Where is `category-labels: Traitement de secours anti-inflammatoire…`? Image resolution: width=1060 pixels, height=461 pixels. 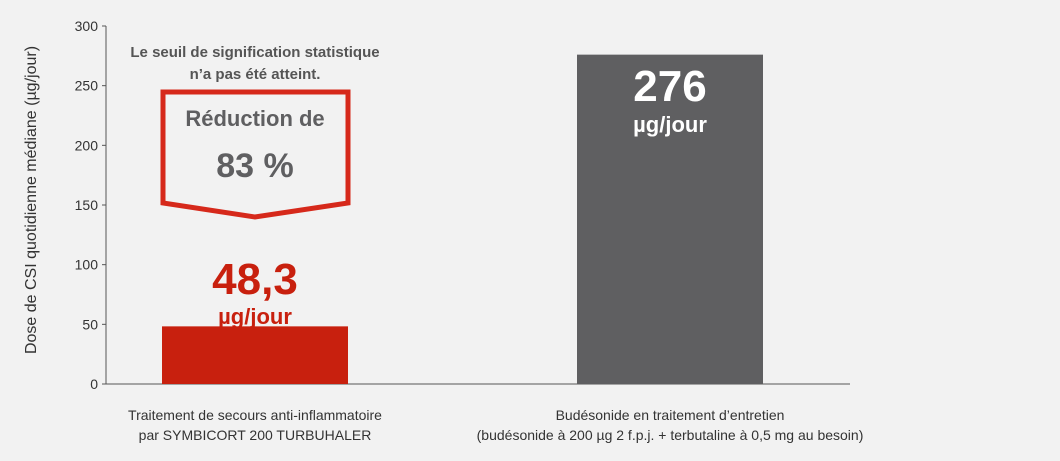 category-labels: Traitement de secours anti-inflammatoire… is located at coordinates (495, 425).